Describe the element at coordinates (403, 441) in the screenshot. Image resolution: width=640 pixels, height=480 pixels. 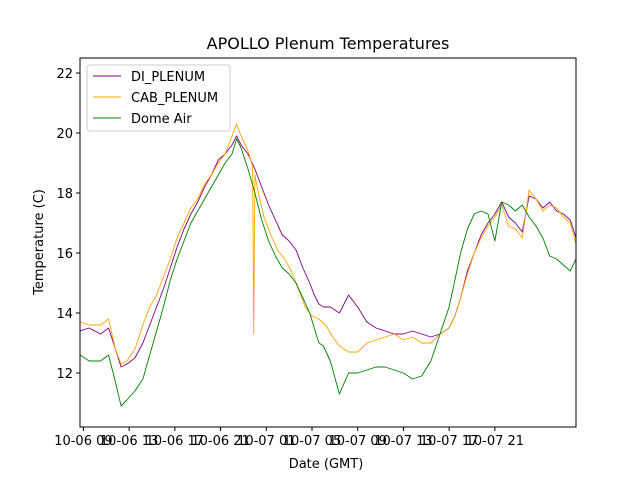
I see `x-tick-label: 10-07 13` at that location.